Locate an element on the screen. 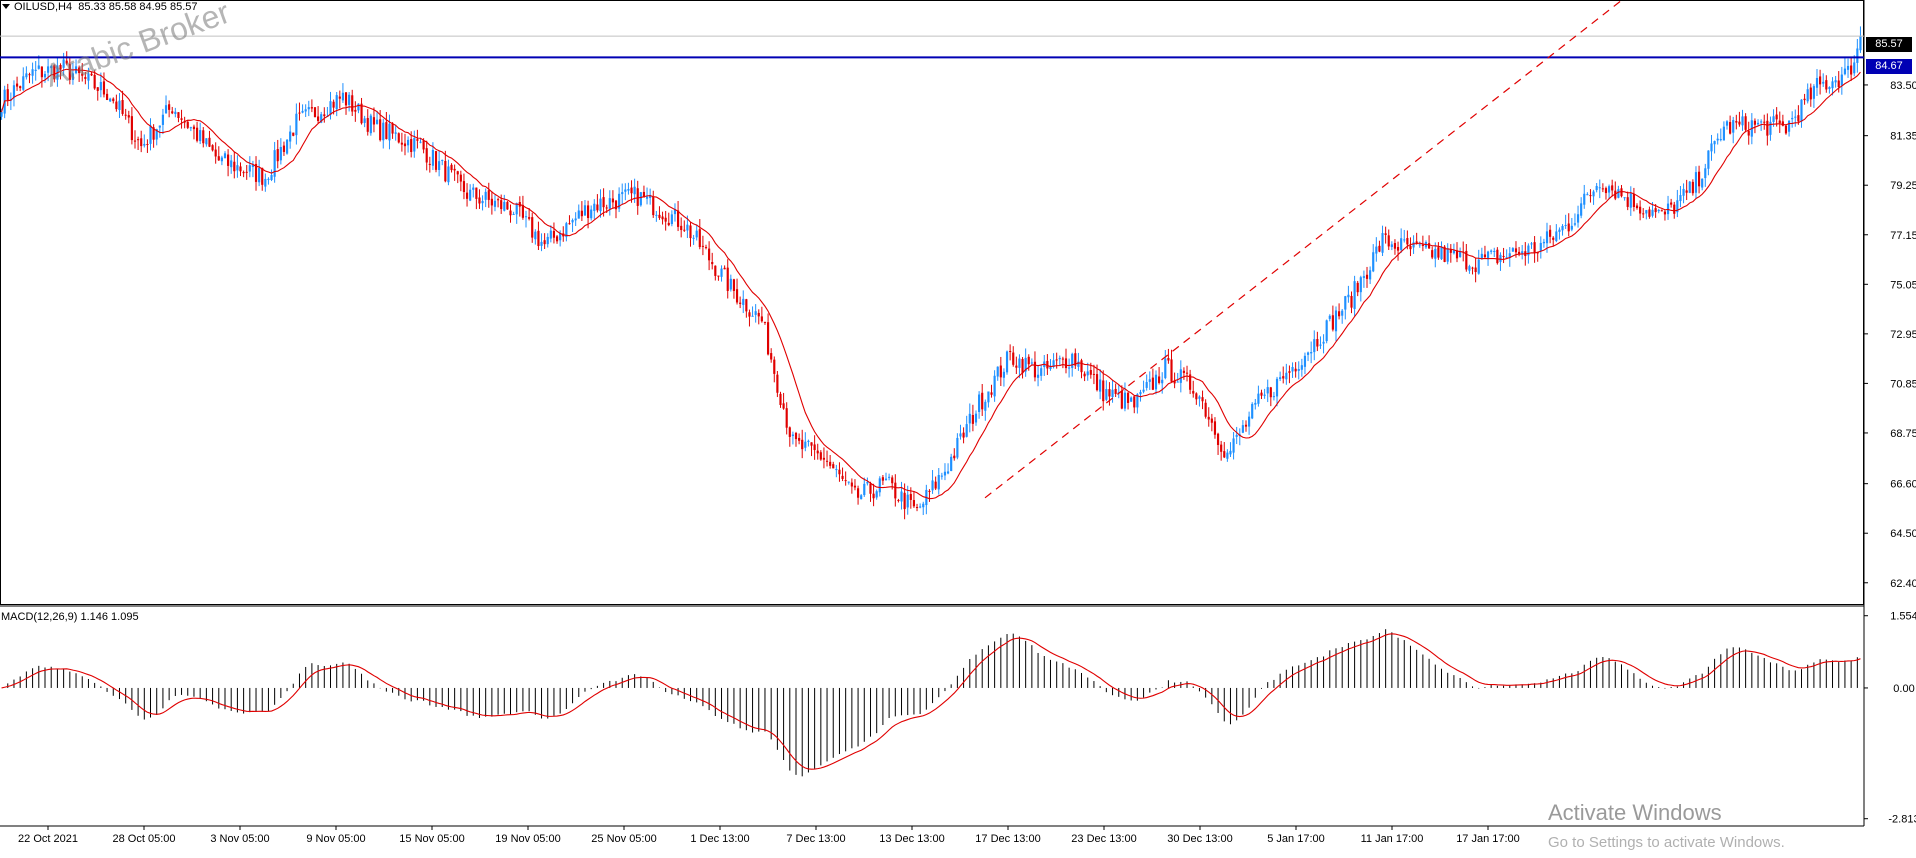  time-tick-label: 17 Jan 17:00 is located at coordinates (1488, 839).